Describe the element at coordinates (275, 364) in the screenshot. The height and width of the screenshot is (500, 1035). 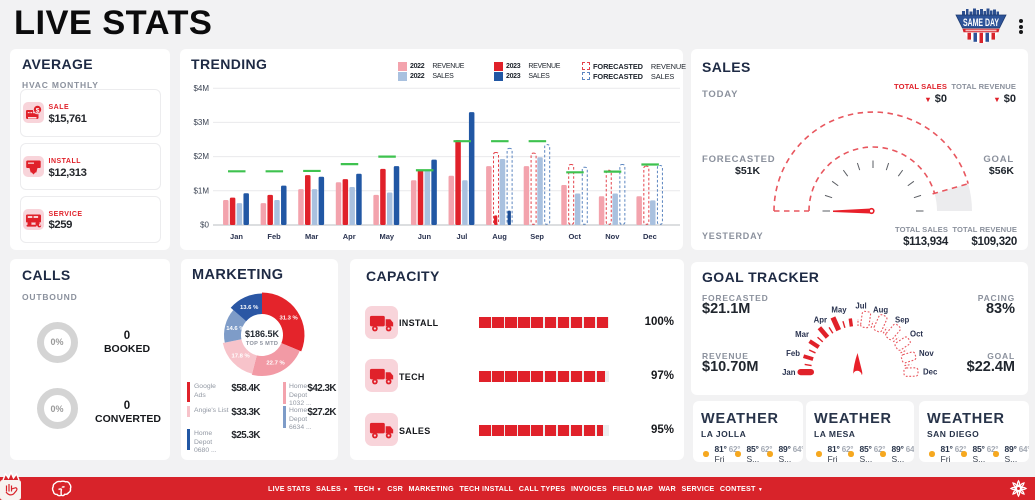
I see `svg-text: 22.7 %` at that location.